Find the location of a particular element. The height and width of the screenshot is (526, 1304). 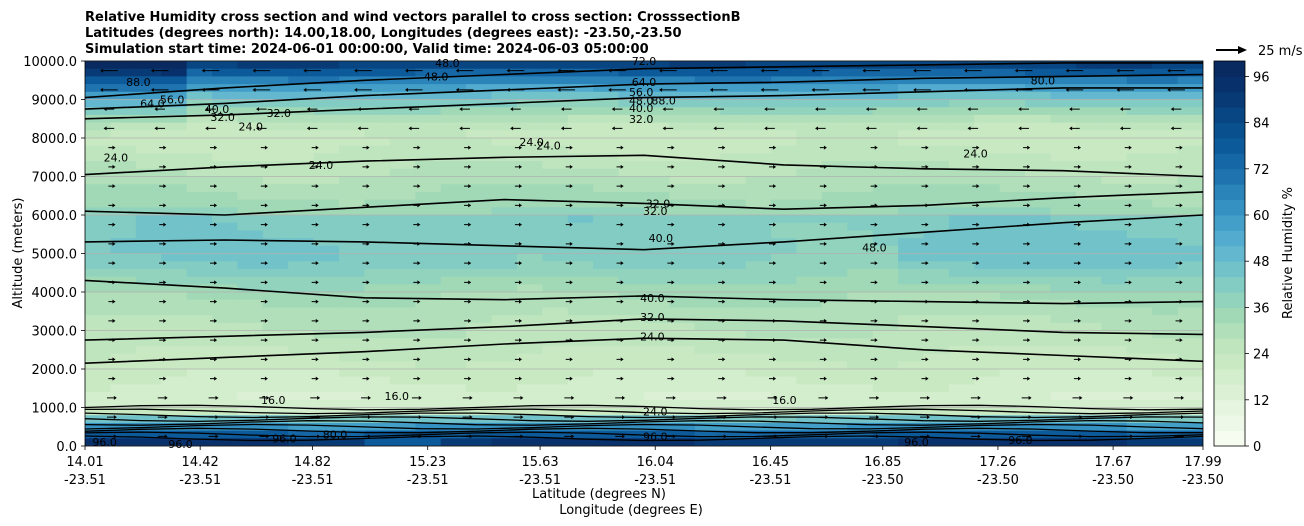

contour-line is located at coordinates (644, 91).